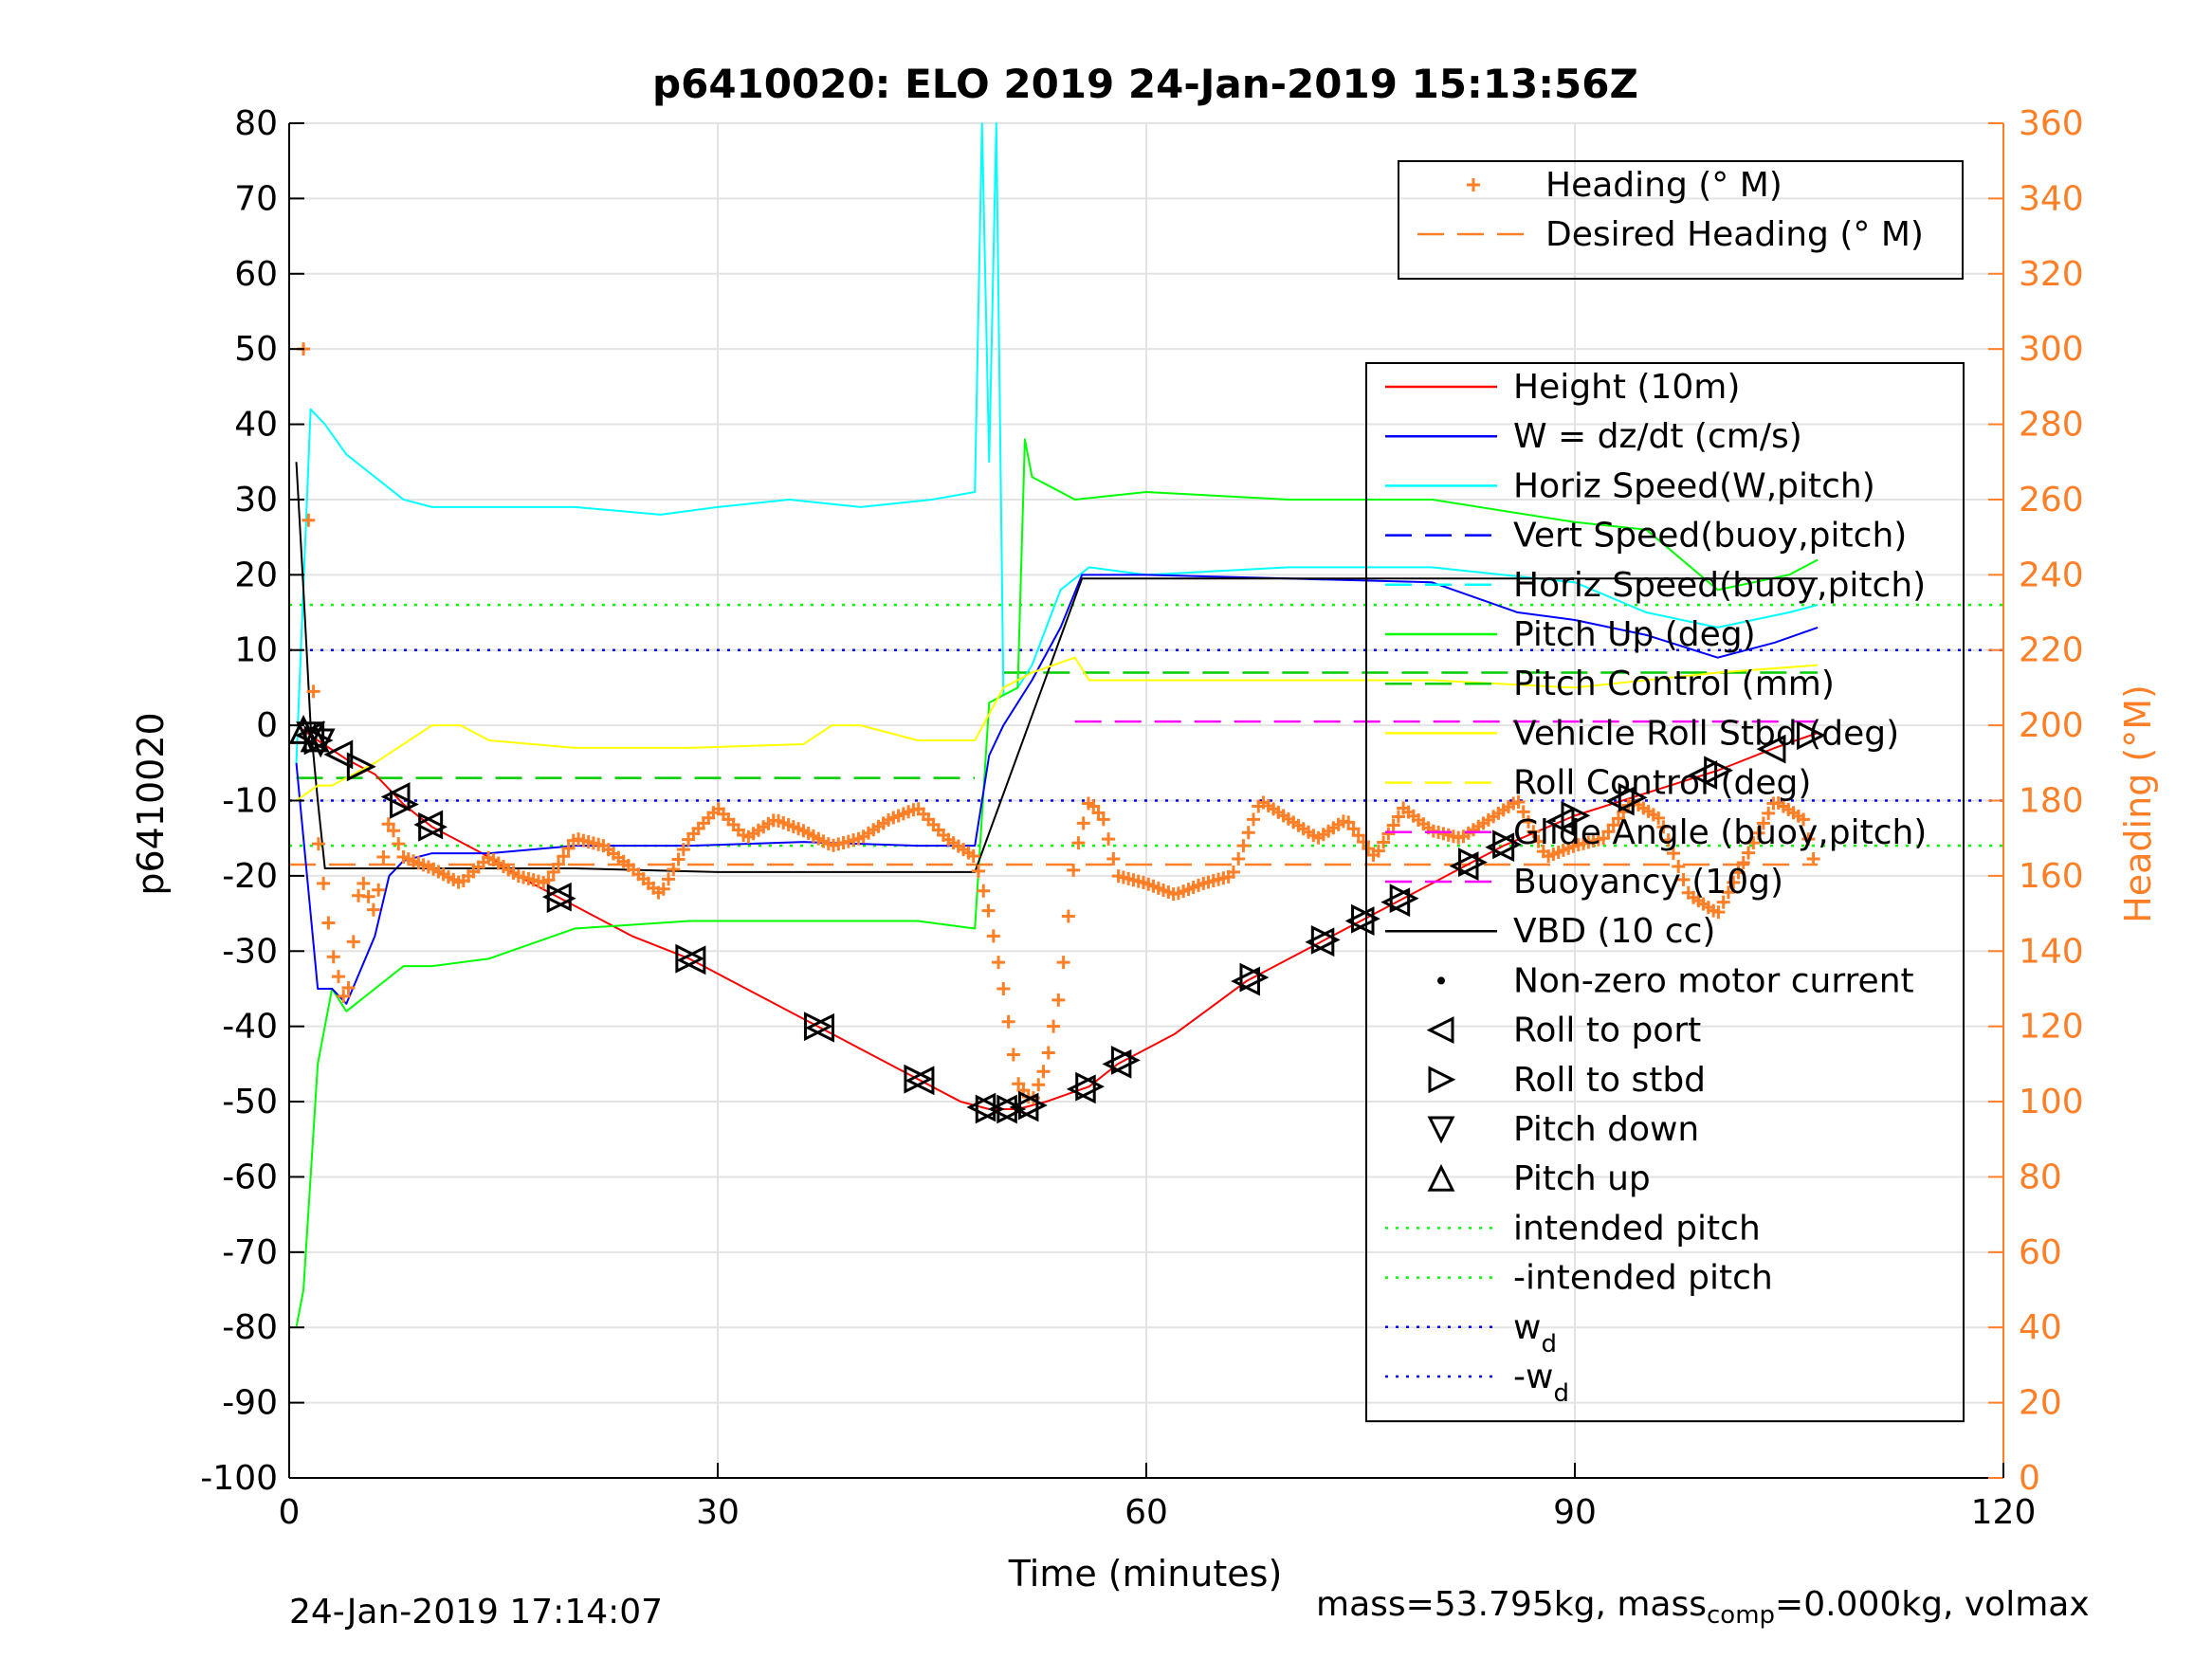 The width and height of the screenshot is (2212, 1659). I want to click on y-tick-label-right: 140, so click(2051, 951).